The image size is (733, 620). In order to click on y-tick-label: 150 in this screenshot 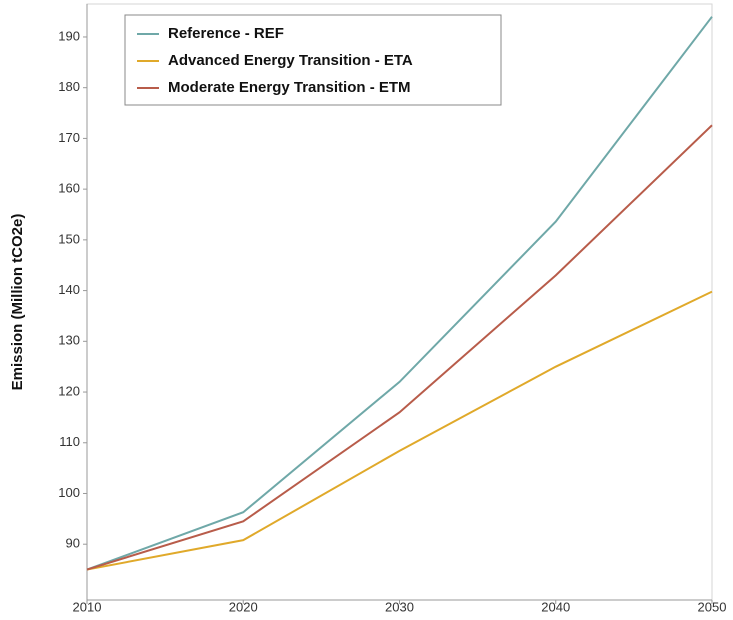, I will do `click(69, 238)`.